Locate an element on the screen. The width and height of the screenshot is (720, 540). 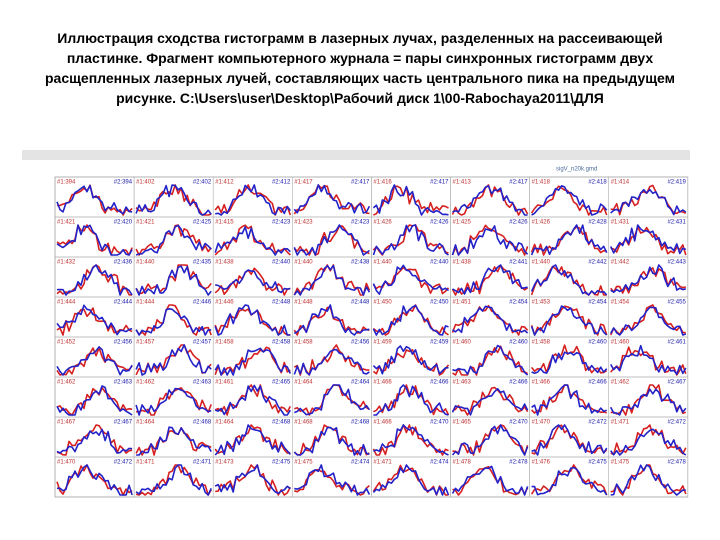
cell-label: #2:426 is located at coordinates (518, 223).